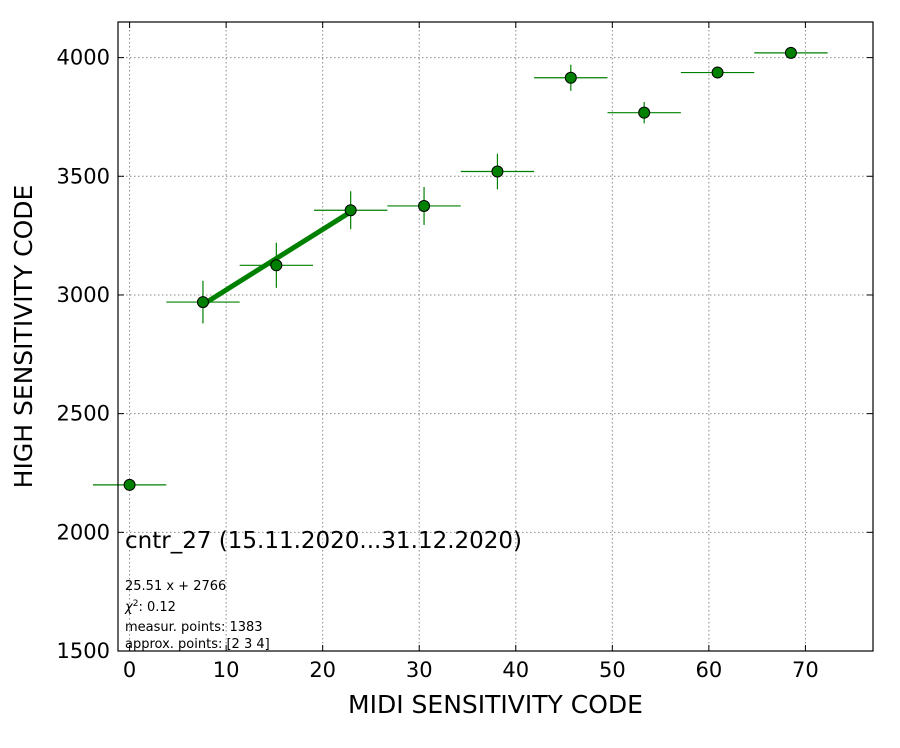  Describe the element at coordinates (83, 176) in the screenshot. I see `y-tick-label: 3500` at that location.